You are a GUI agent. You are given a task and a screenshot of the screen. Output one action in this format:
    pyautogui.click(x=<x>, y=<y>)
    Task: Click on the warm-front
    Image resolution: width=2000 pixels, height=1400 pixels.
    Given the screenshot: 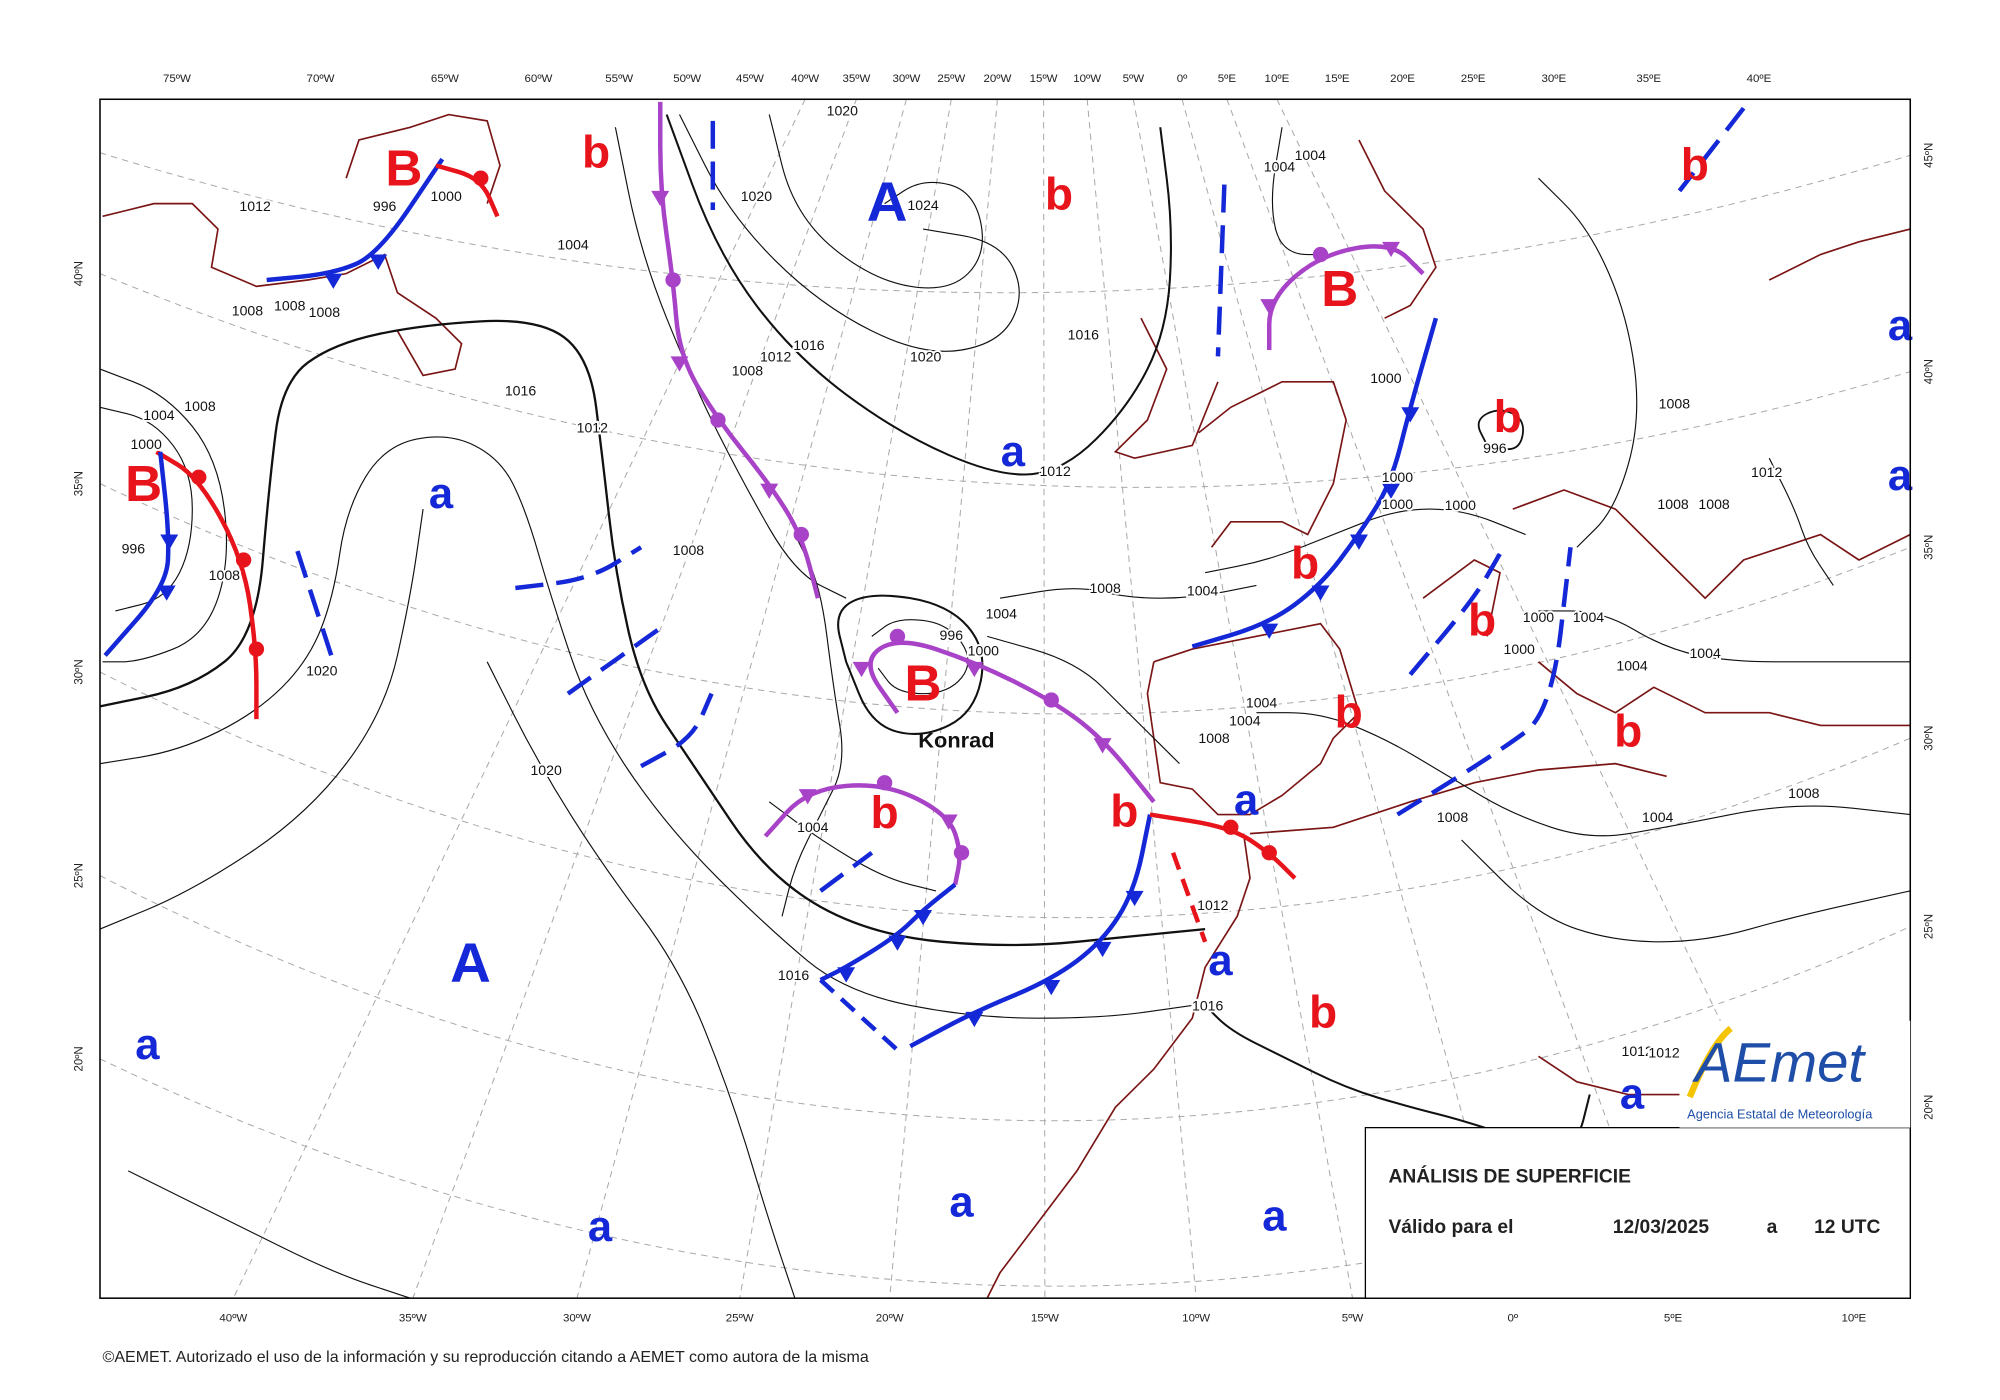 What is the action you would take?
    pyautogui.click(x=207, y=584)
    